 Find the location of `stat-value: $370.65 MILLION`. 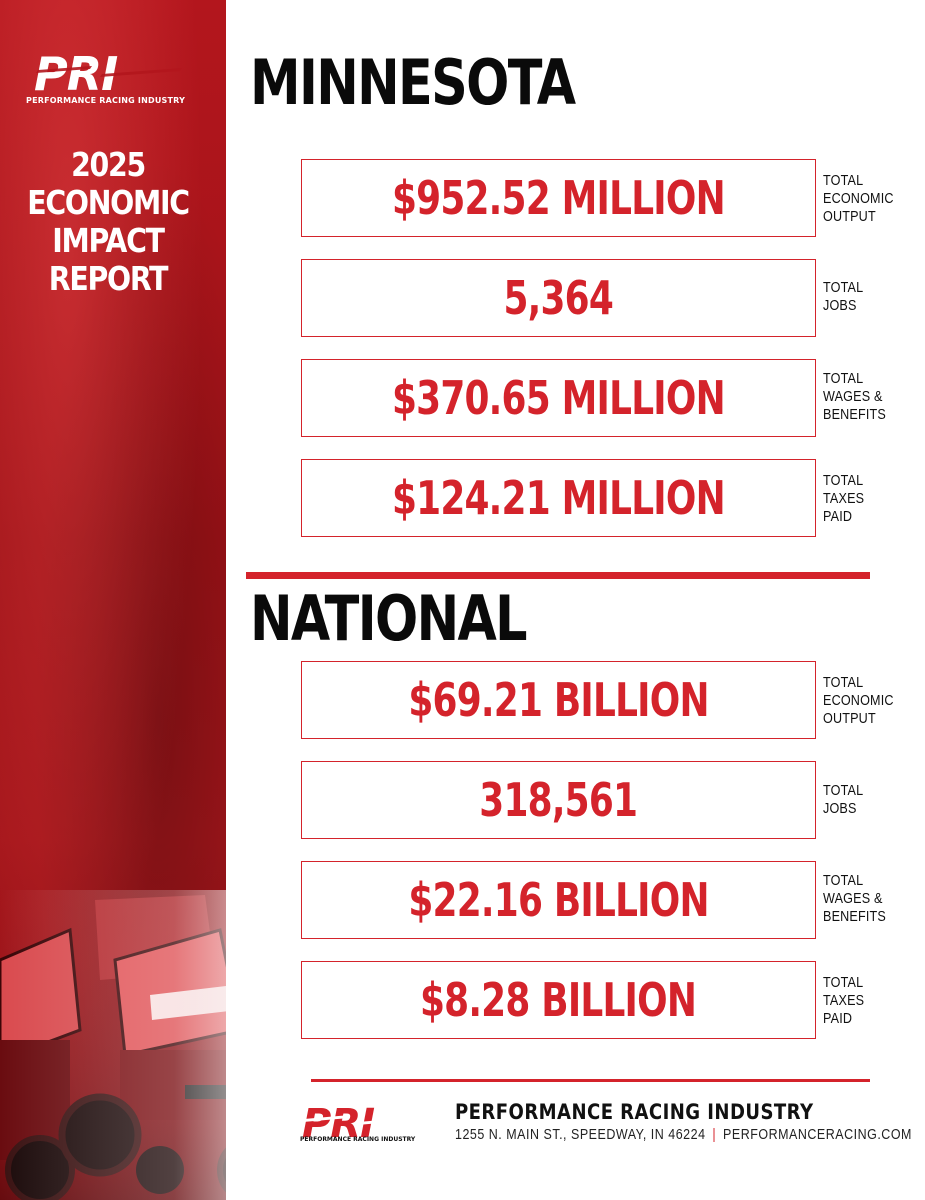

stat-value: $370.65 MILLION is located at coordinates (559, 398).